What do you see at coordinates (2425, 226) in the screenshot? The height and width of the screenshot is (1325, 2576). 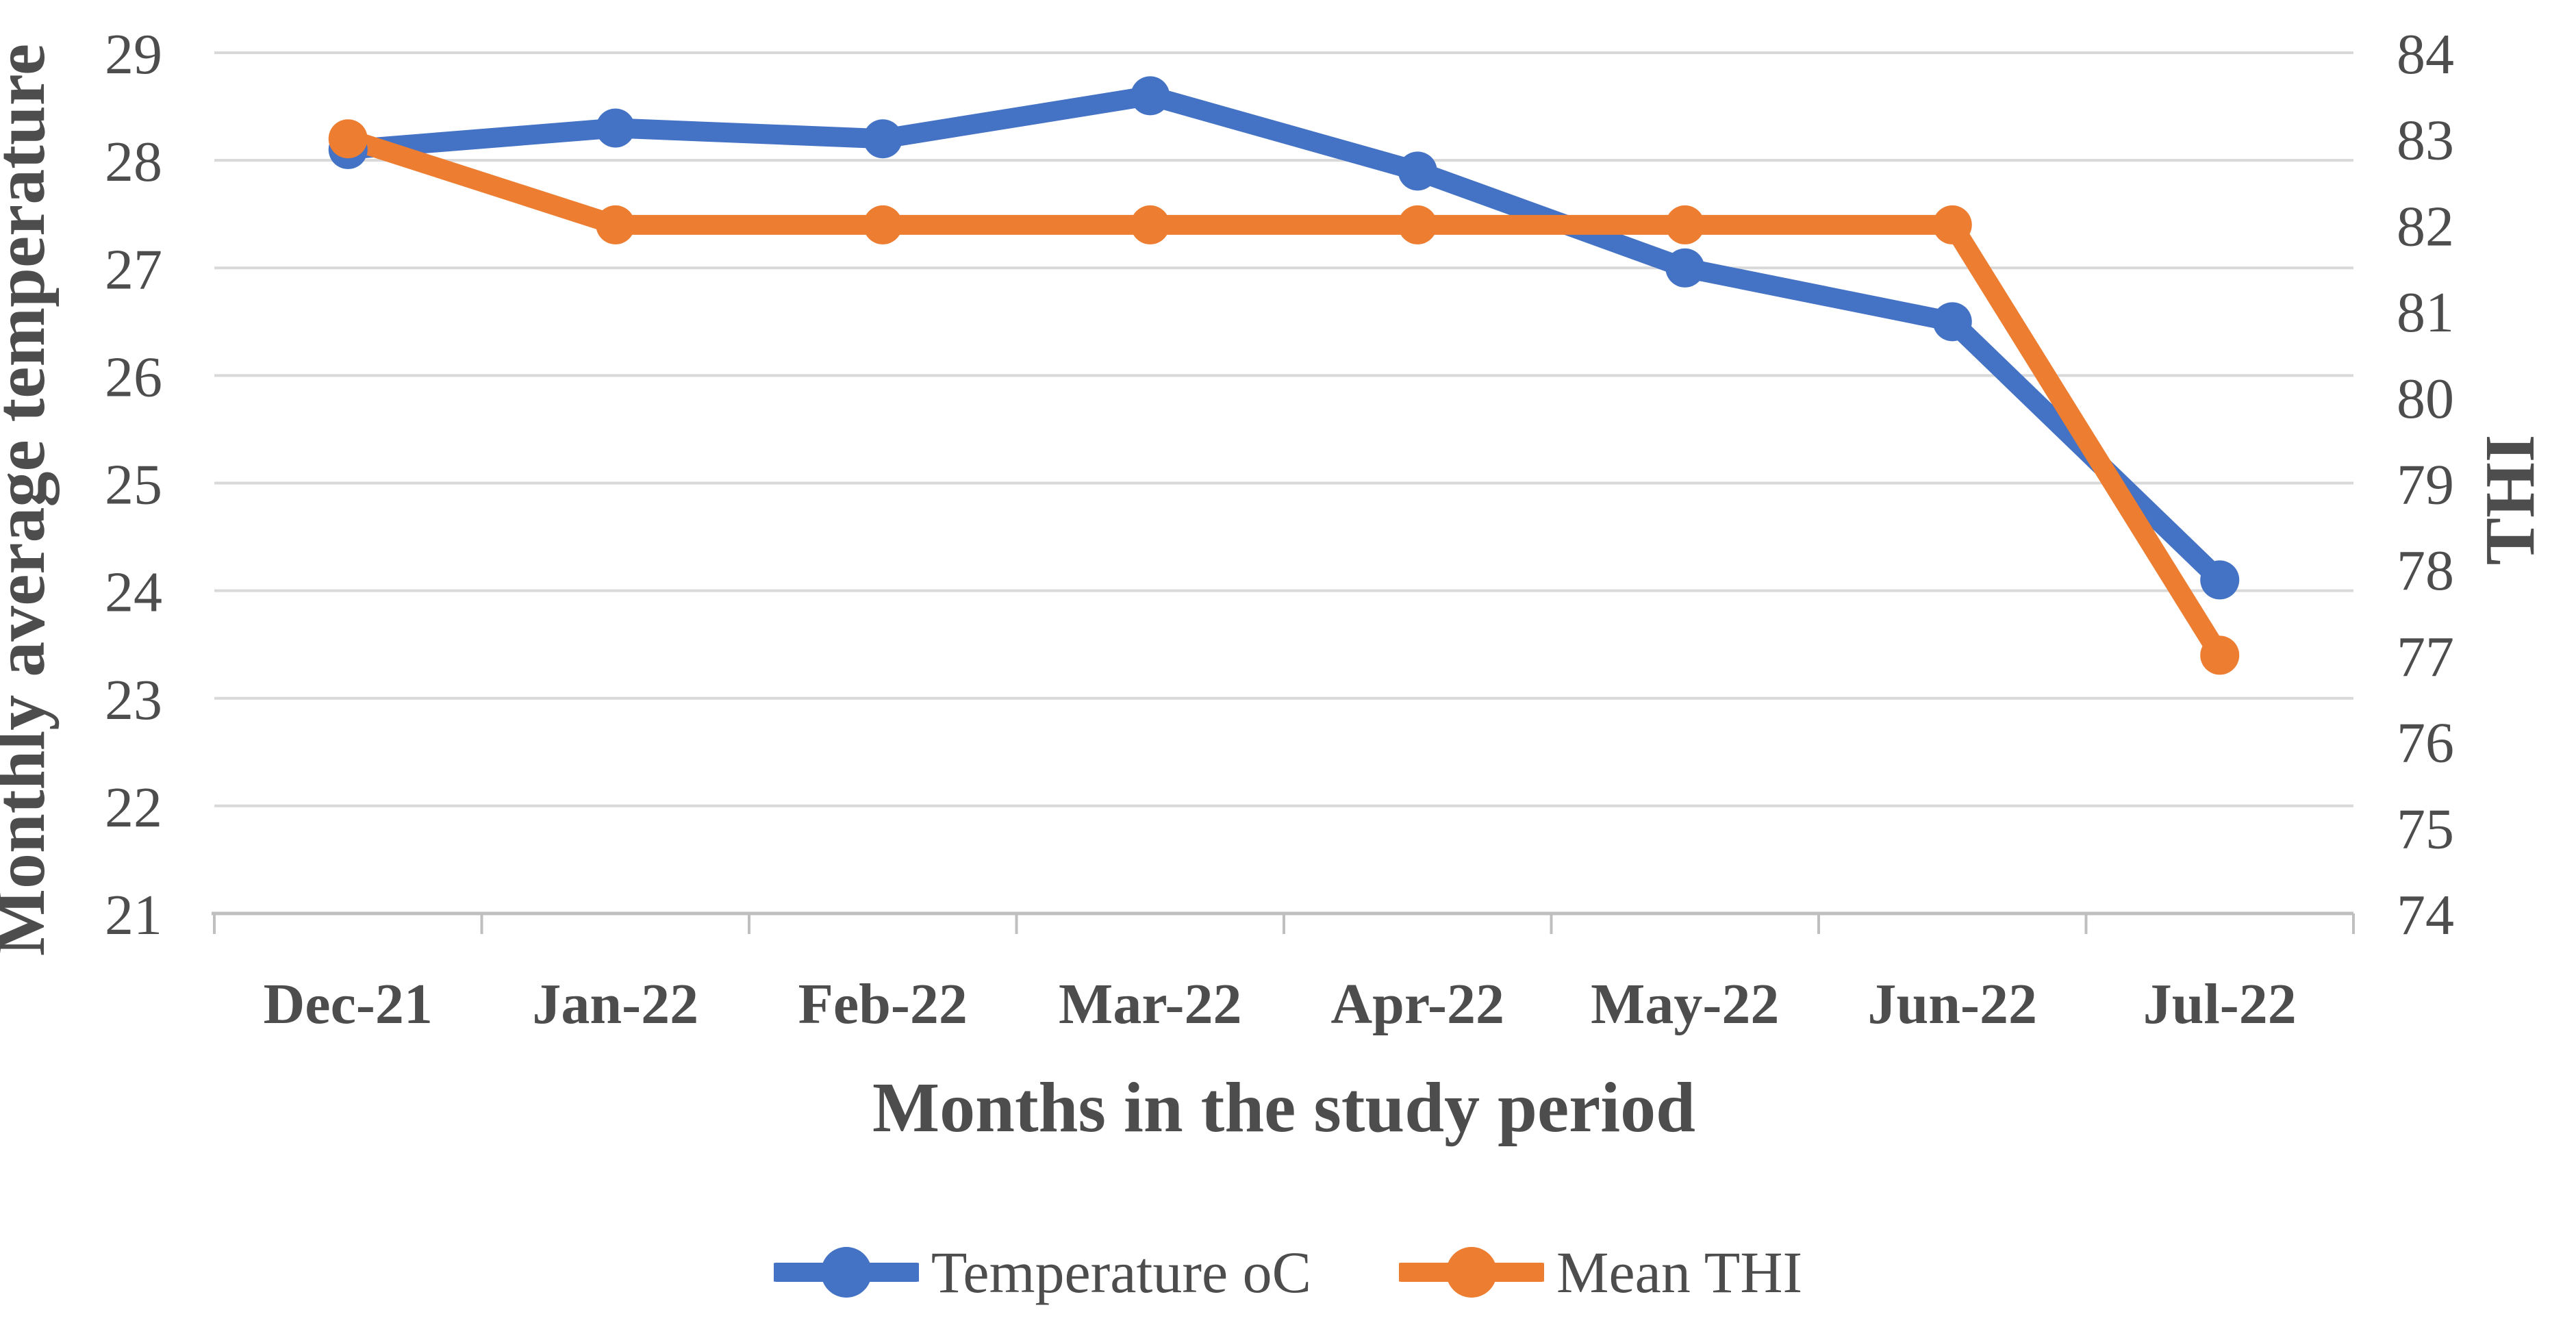 I see `right-axis-tick-label: 82` at bounding box center [2425, 226].